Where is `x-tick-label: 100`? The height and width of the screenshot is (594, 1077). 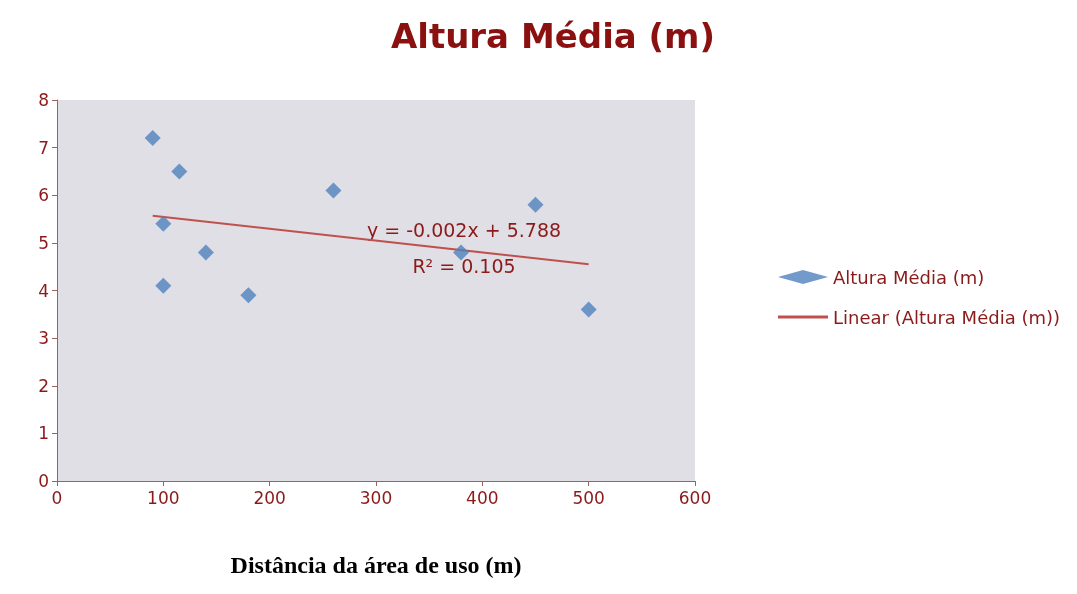 x-tick-label: 100 is located at coordinates (163, 497).